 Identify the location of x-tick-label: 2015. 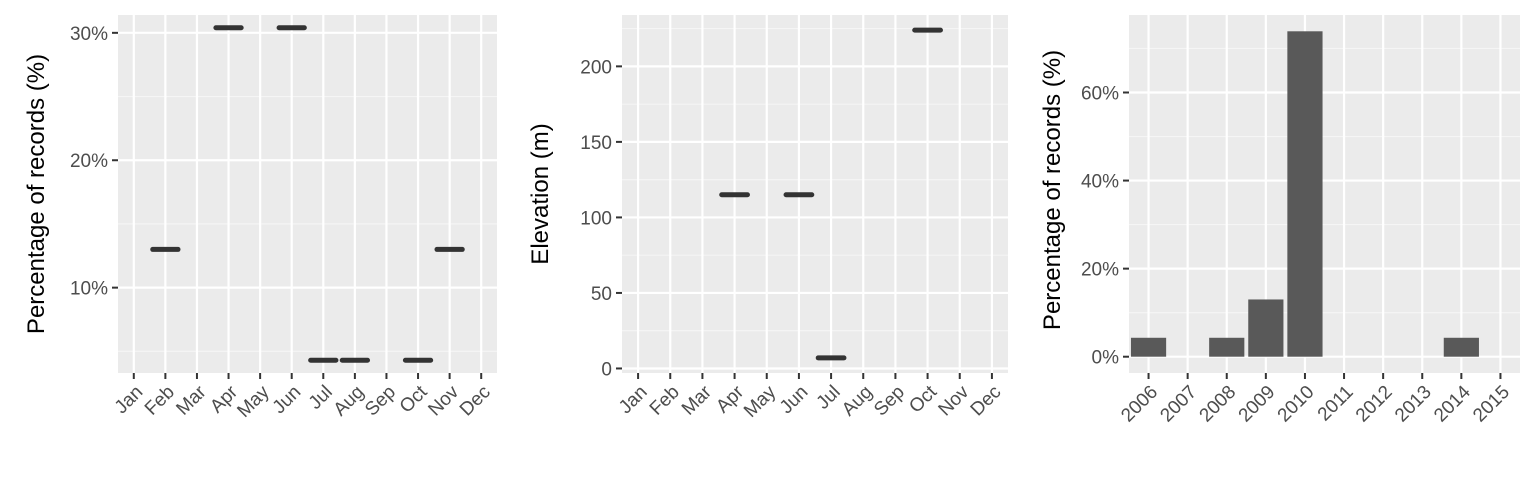
(1491, 404).